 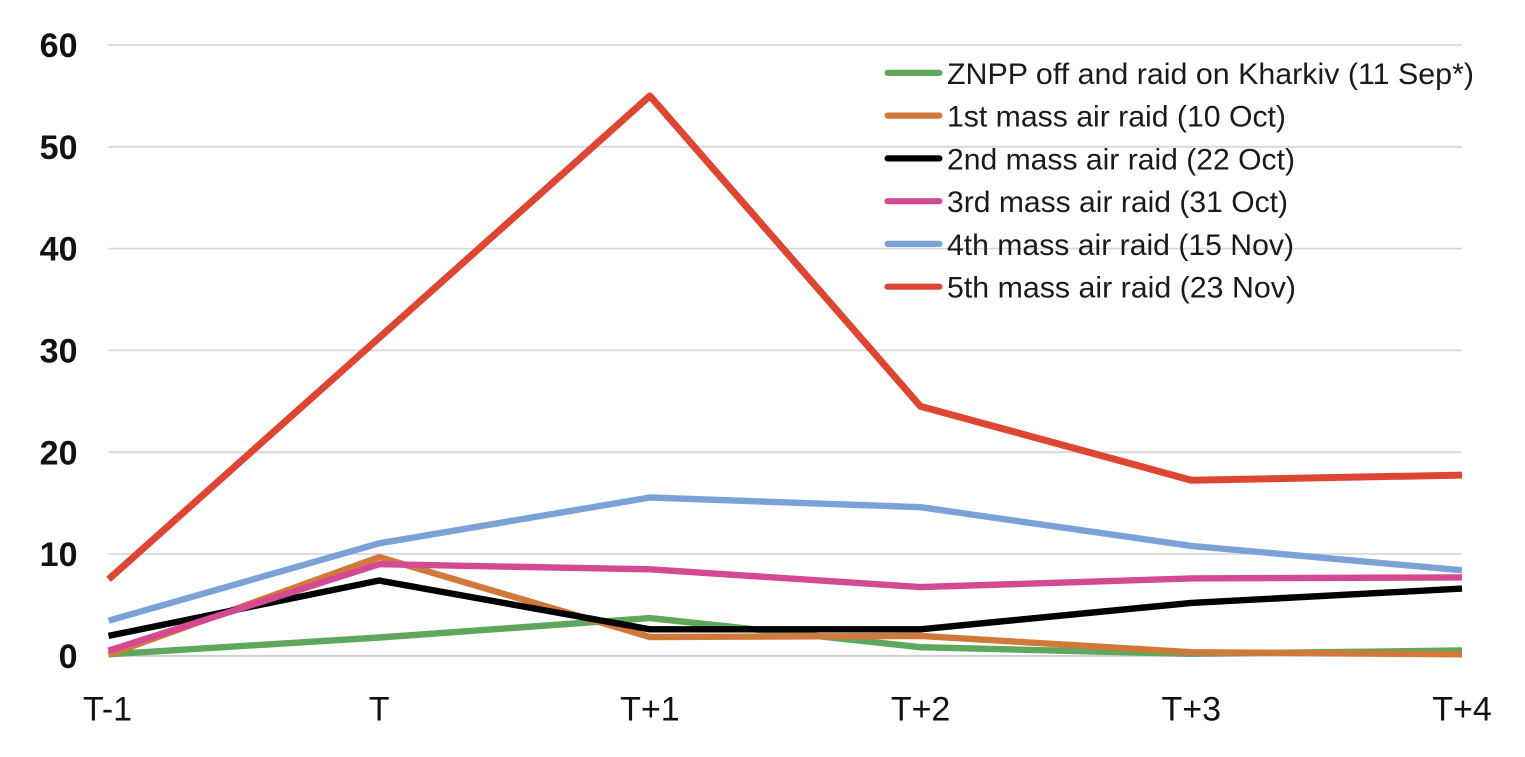 I want to click on svg-text: T+2, so click(x=921, y=710).